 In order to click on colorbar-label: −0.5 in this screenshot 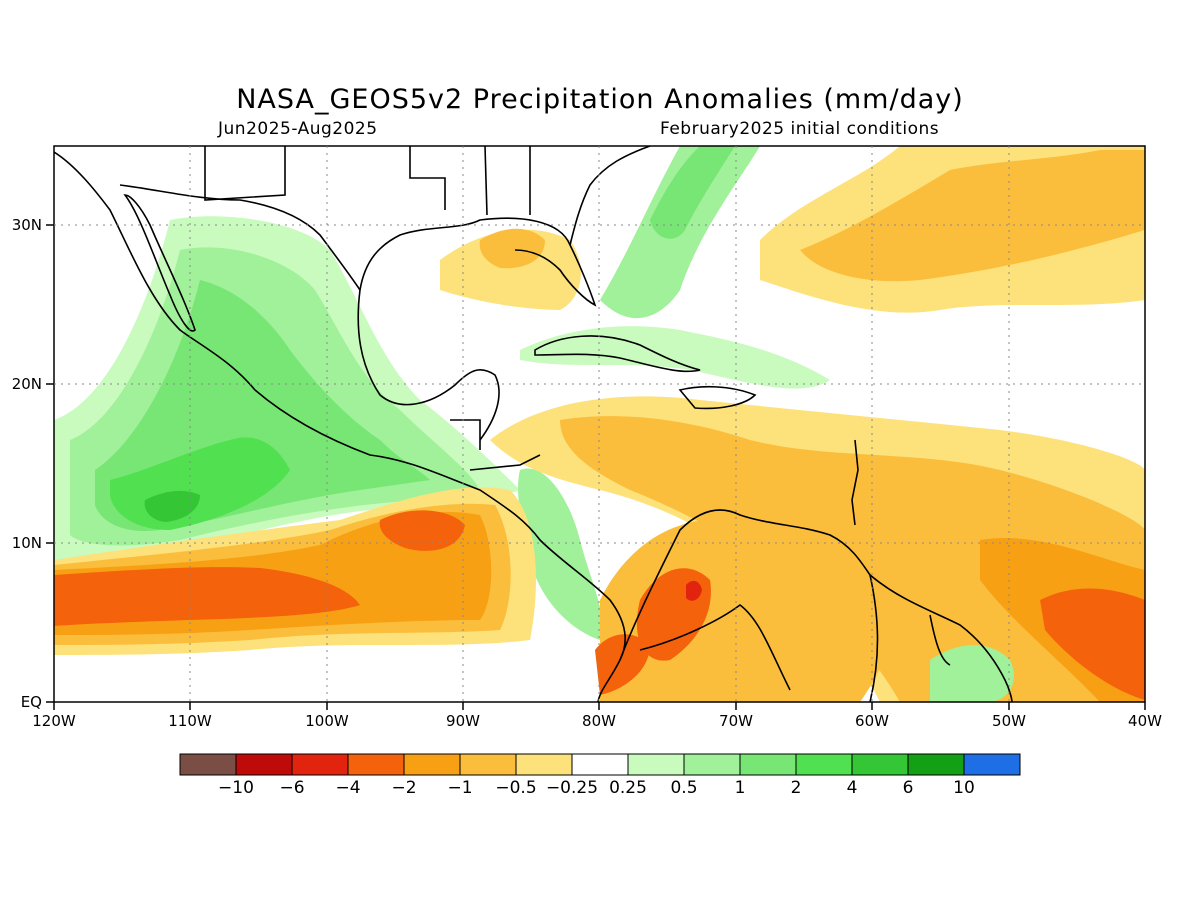, I will do `click(515, 788)`.